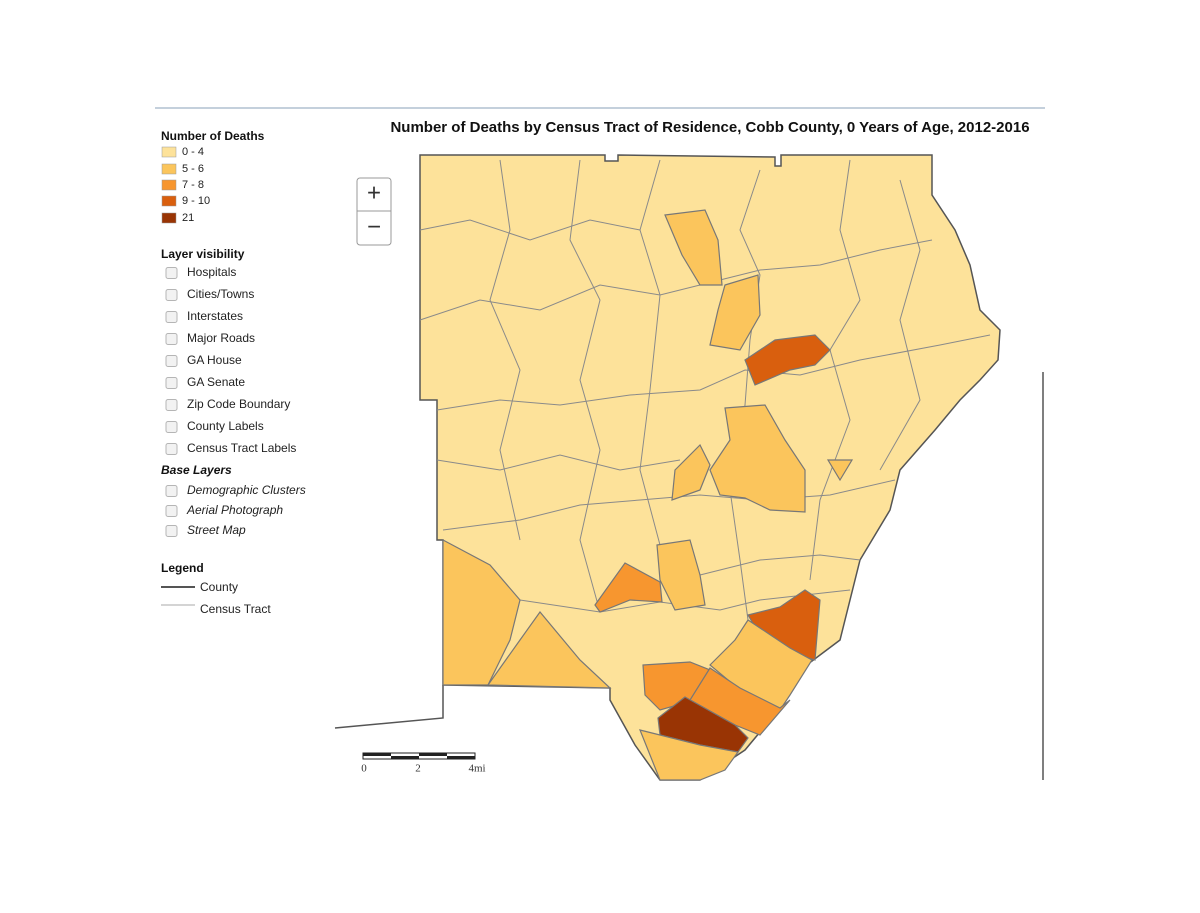 Image resolution: width=1200 pixels, height=913 pixels. Describe the element at coordinates (234, 510) in the screenshot. I see `layer-label: Aerial Photograph` at that location.